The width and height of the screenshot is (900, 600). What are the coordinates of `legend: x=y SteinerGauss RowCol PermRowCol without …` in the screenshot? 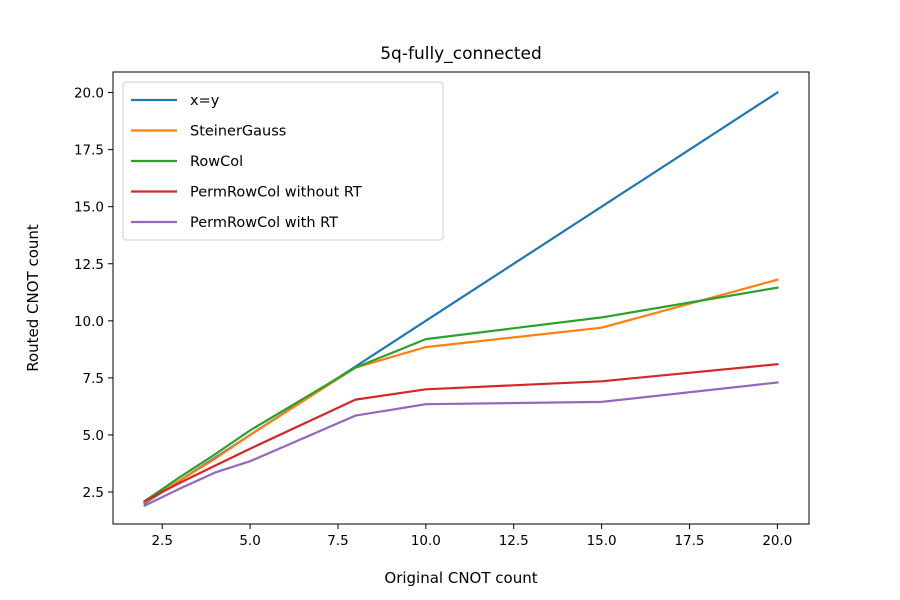 It's located at (283, 161).